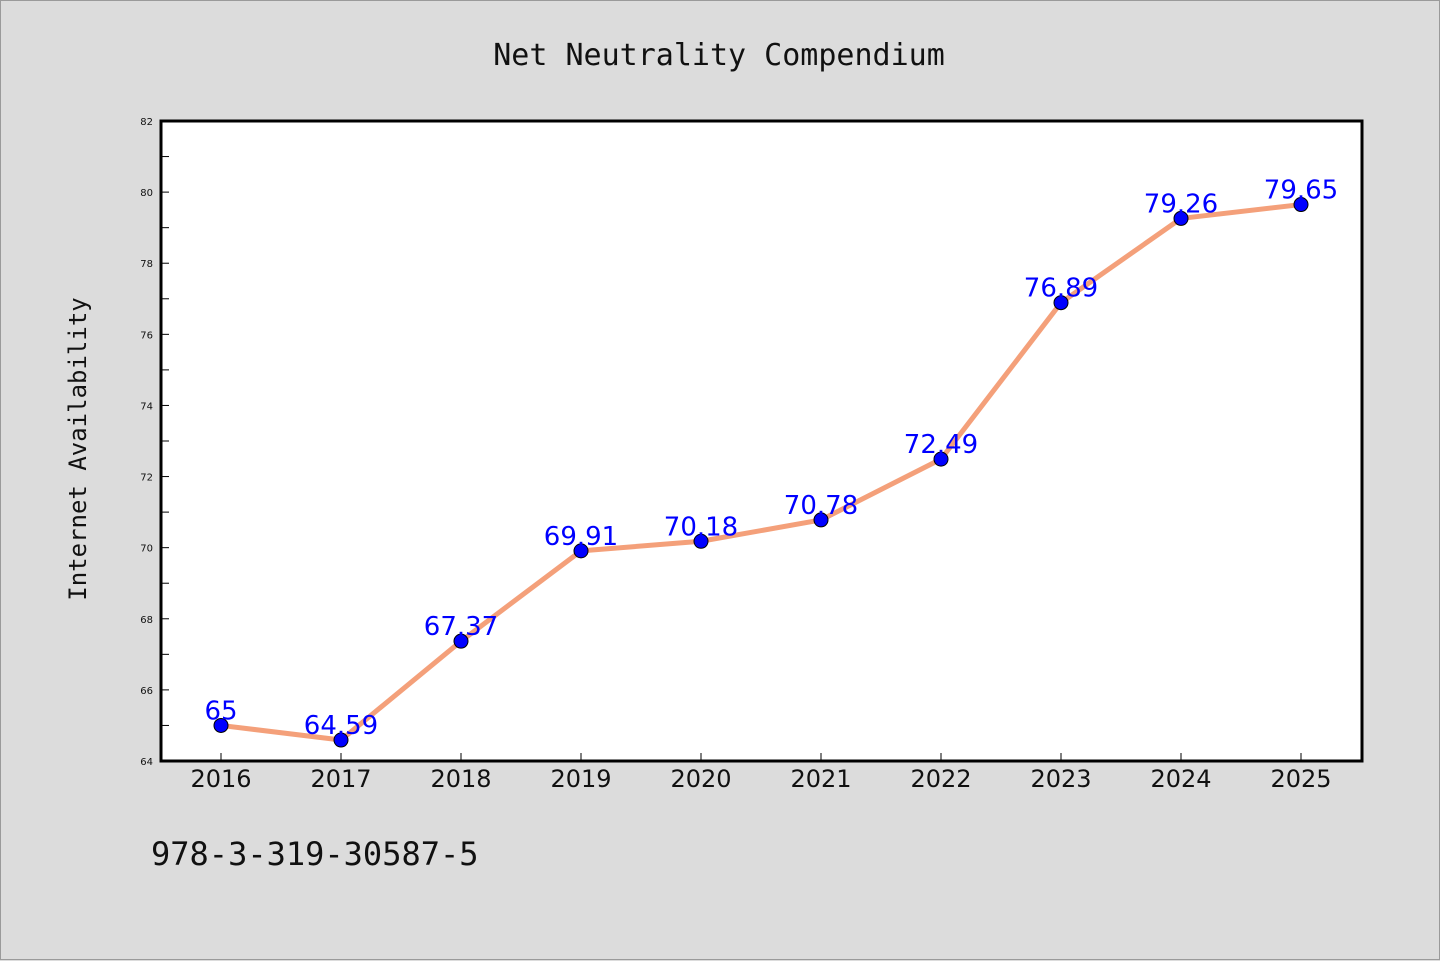 The height and width of the screenshot is (961, 1440). I want to click on x-tick-label: 2020, so click(700, 779).